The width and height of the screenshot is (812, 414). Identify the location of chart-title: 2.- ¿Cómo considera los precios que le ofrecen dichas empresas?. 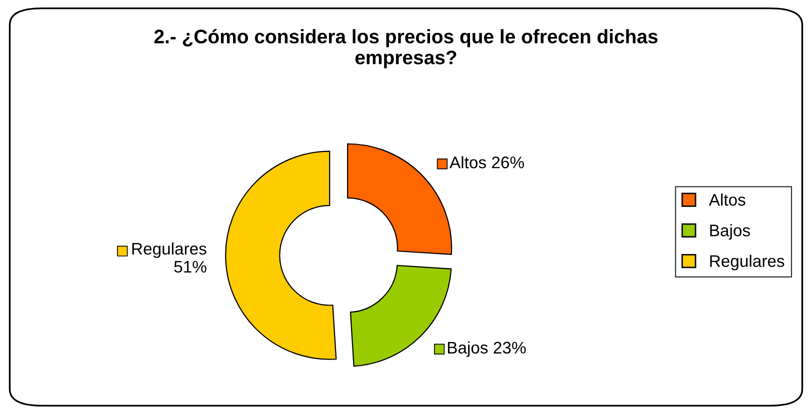
(406, 48).